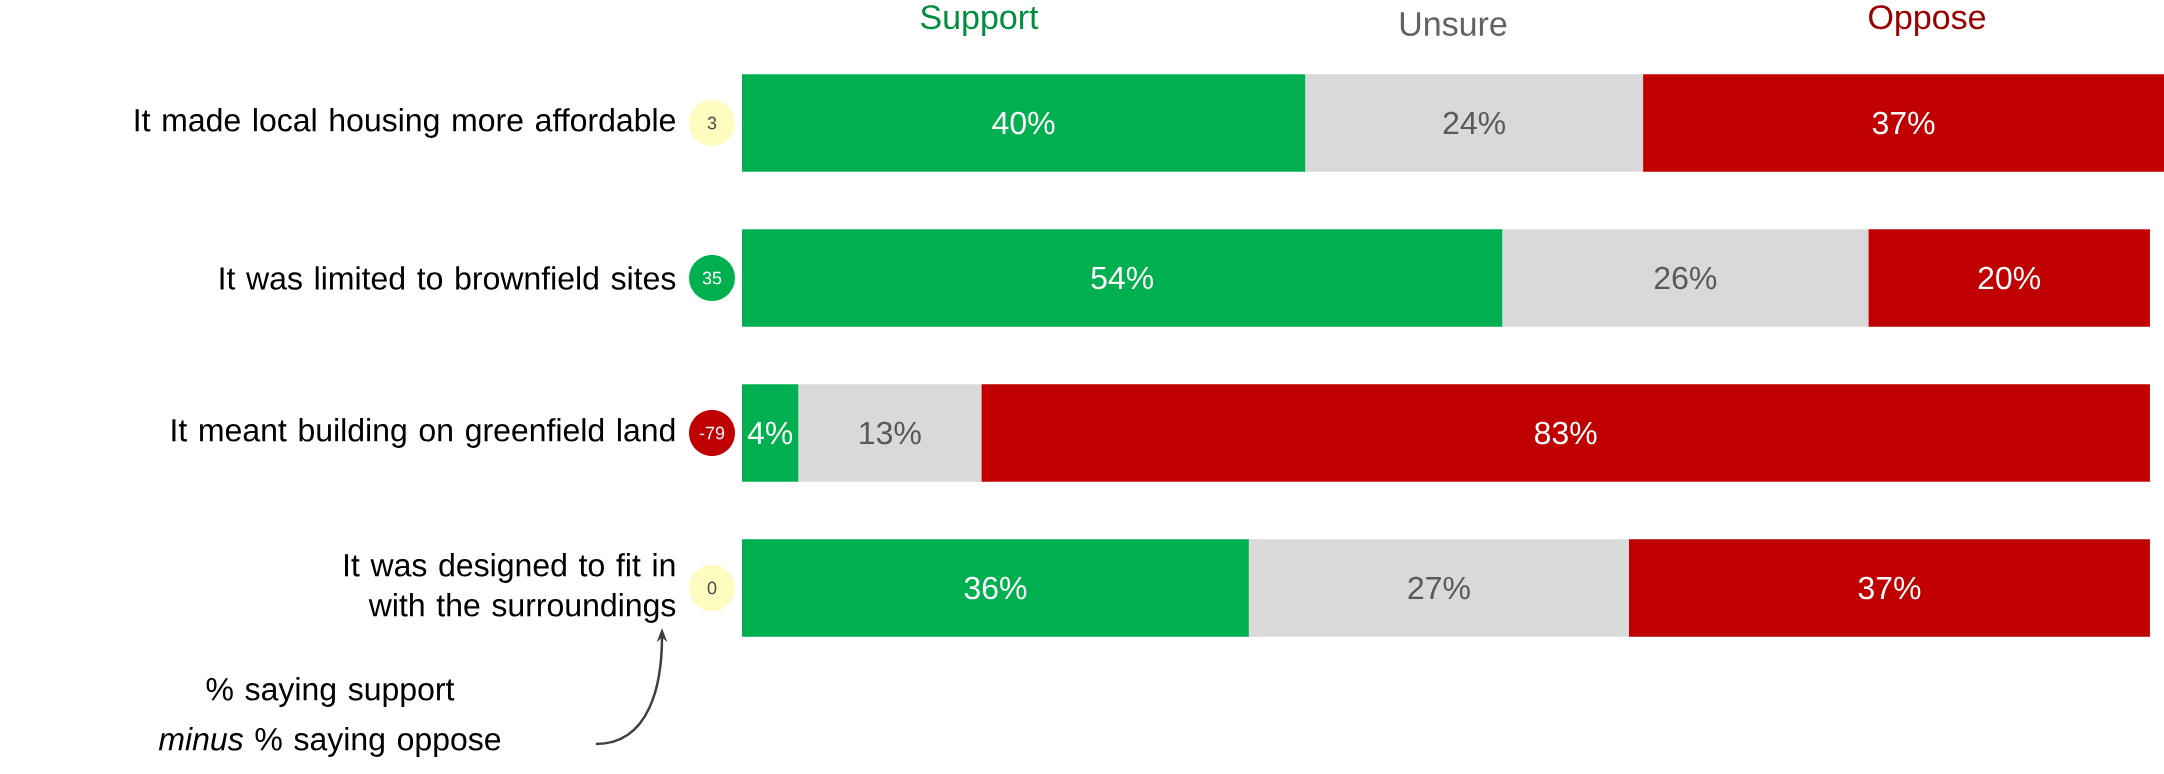 This screenshot has height=774, width=2164. Describe the element at coordinates (423, 433) in the screenshot. I see `y-tick-label: It meant building on greenfield land` at that location.